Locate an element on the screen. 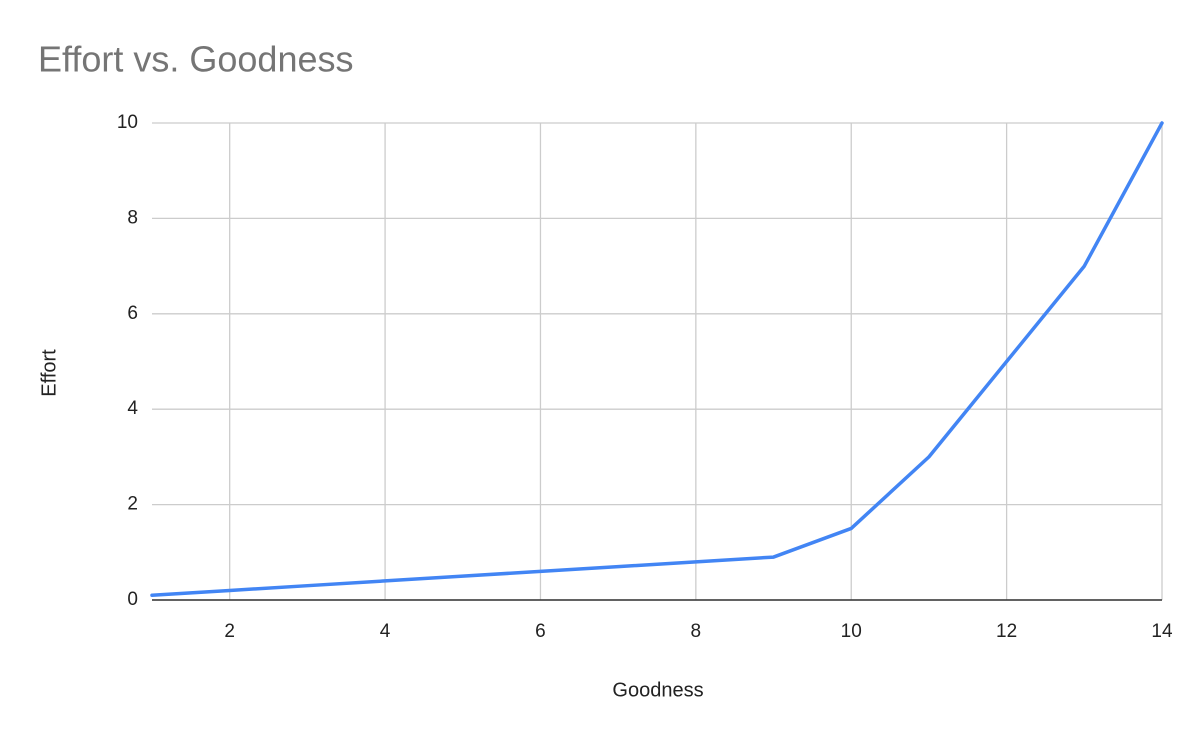 Image resolution: width=1200 pixels, height=742 pixels. chart-title: Effort vs. Goodness is located at coordinates (196, 59).